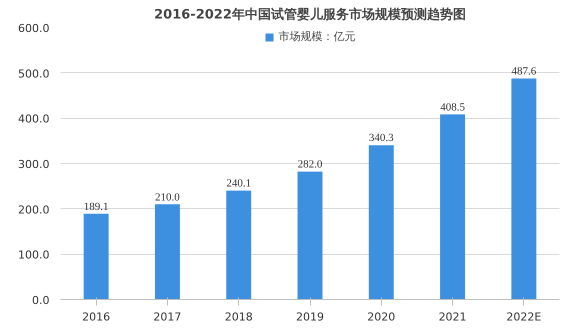  What do you see at coordinates (167, 317) in the screenshot?
I see `x-tick-label: 2017` at bounding box center [167, 317].